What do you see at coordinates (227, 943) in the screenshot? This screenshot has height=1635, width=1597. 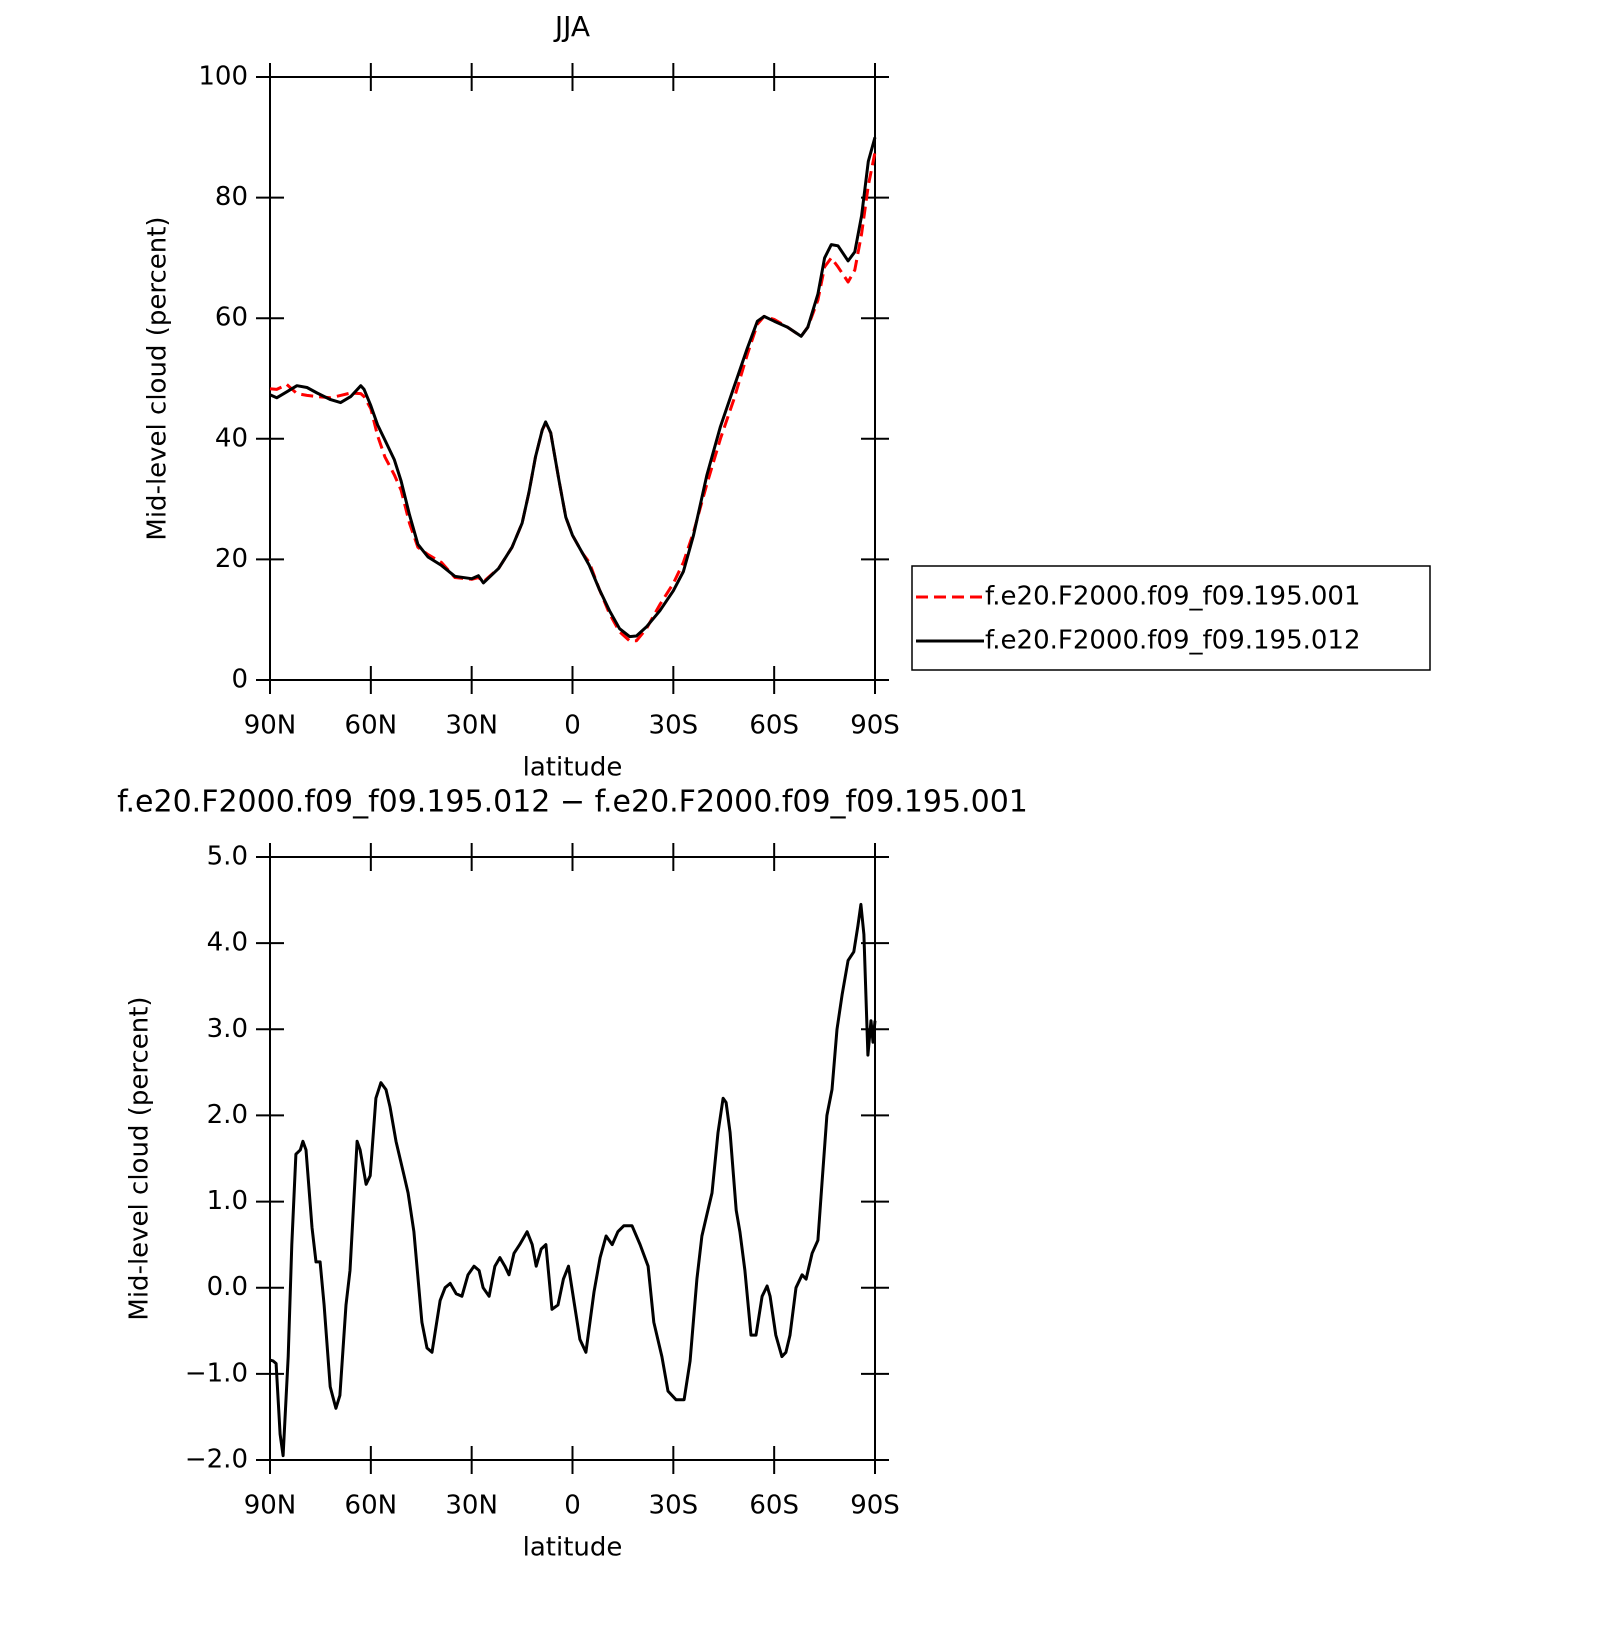 I see `y-tick-label: 4.0` at bounding box center [227, 943].